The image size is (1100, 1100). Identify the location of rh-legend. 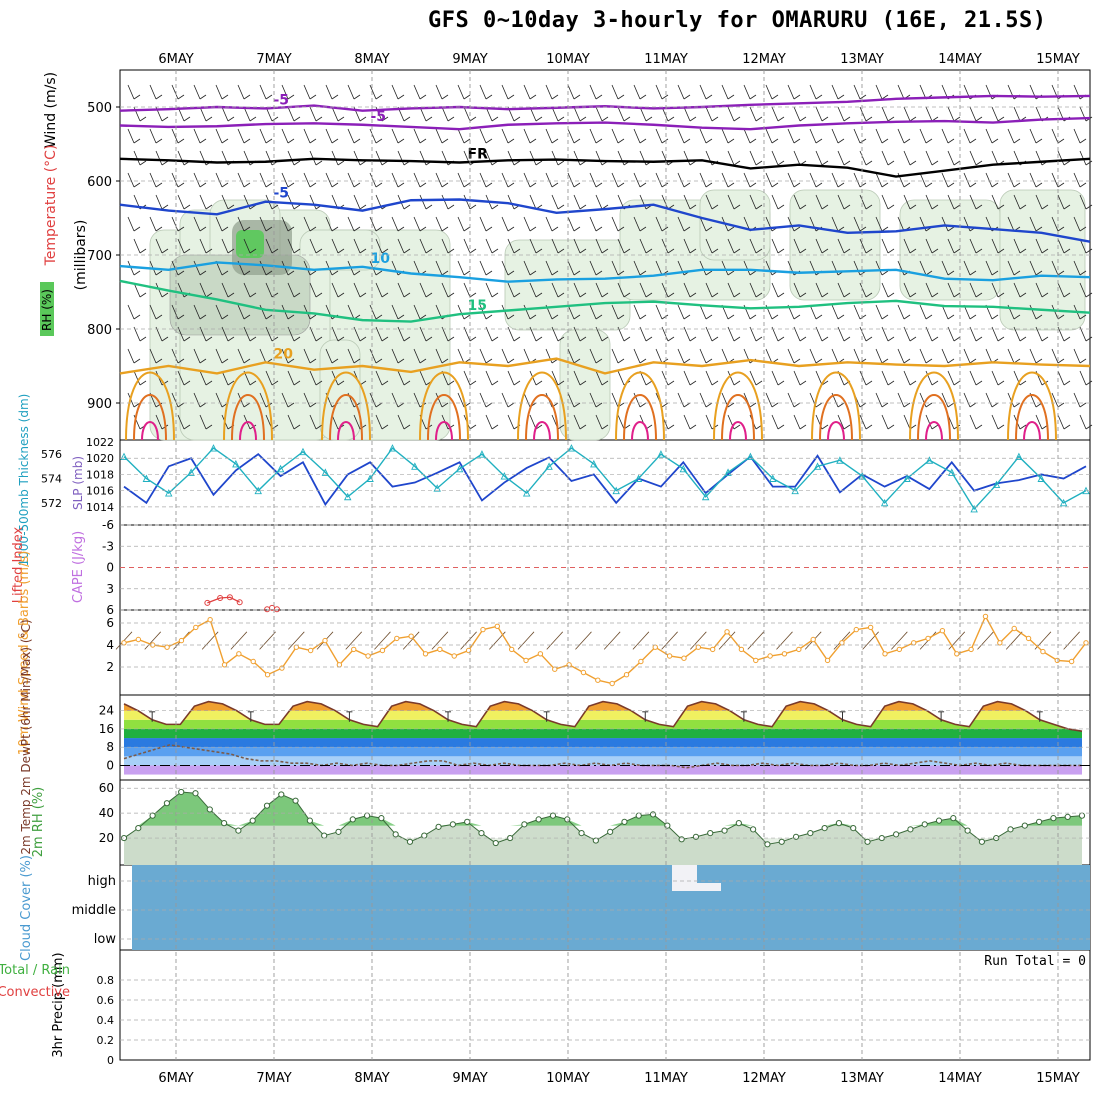
(47, 309).